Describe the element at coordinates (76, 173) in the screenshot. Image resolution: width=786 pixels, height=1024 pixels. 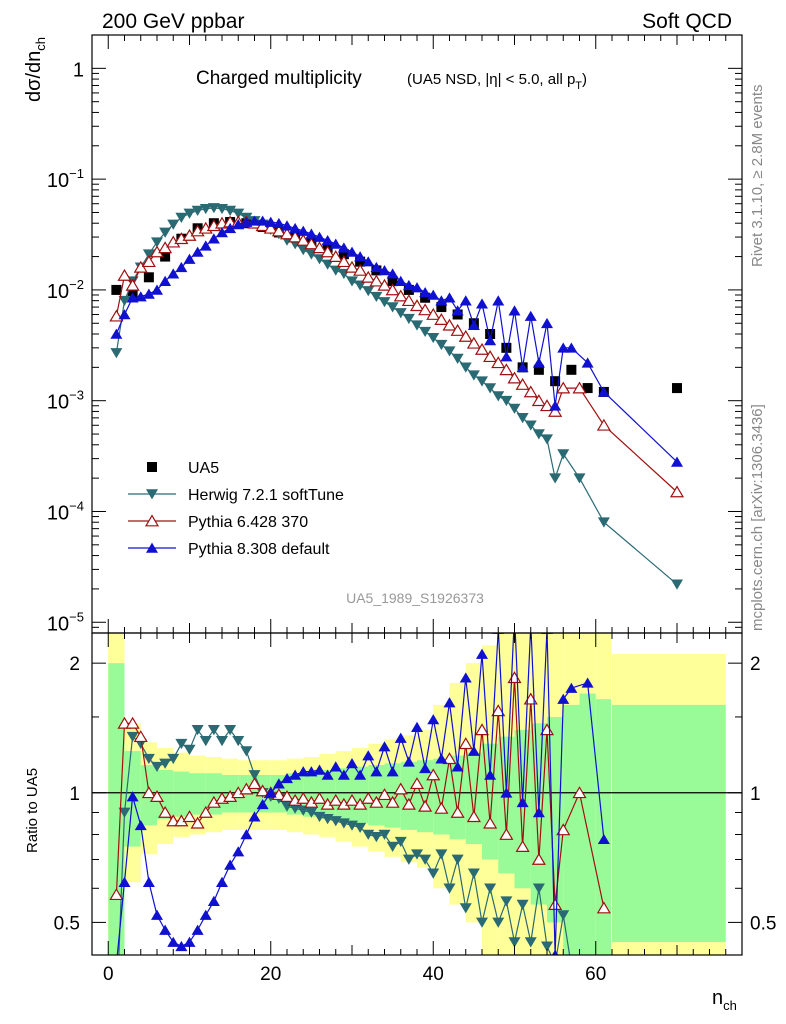
I see `y-tick-label-exponent: −1` at that location.